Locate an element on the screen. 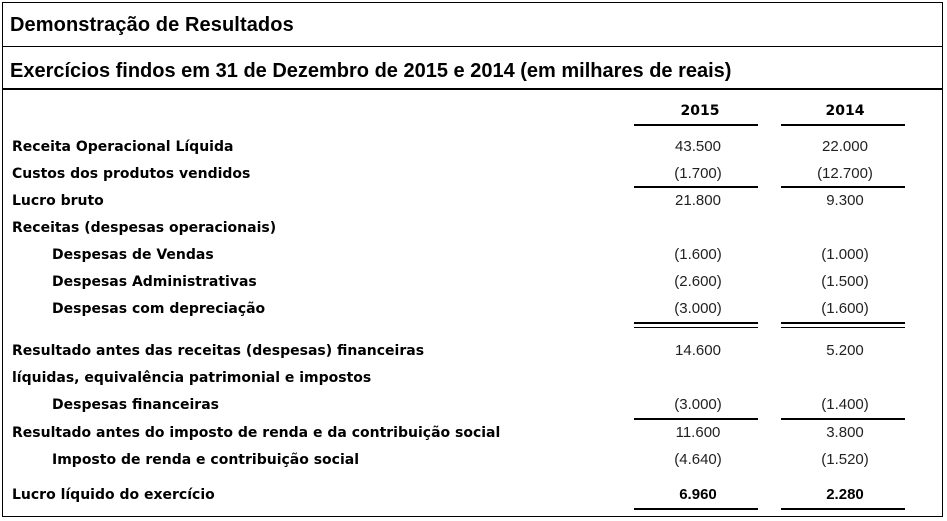 This screenshot has width=947, height=521. row-despesas-administrativas: Despesas Administrativas (2.600) (1.500) is located at coordinates (473, 282).